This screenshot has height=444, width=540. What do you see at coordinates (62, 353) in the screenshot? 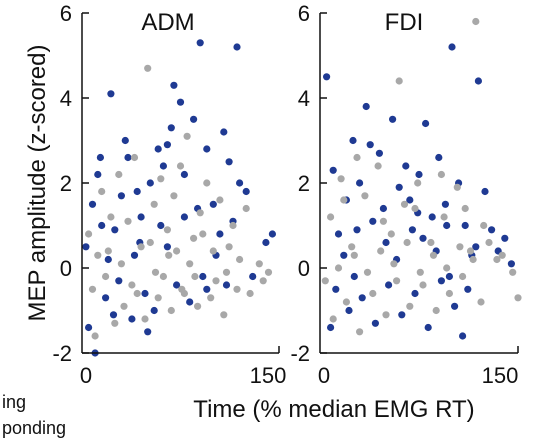
I see `adm-ytick-neg2: -2` at bounding box center [62, 353].